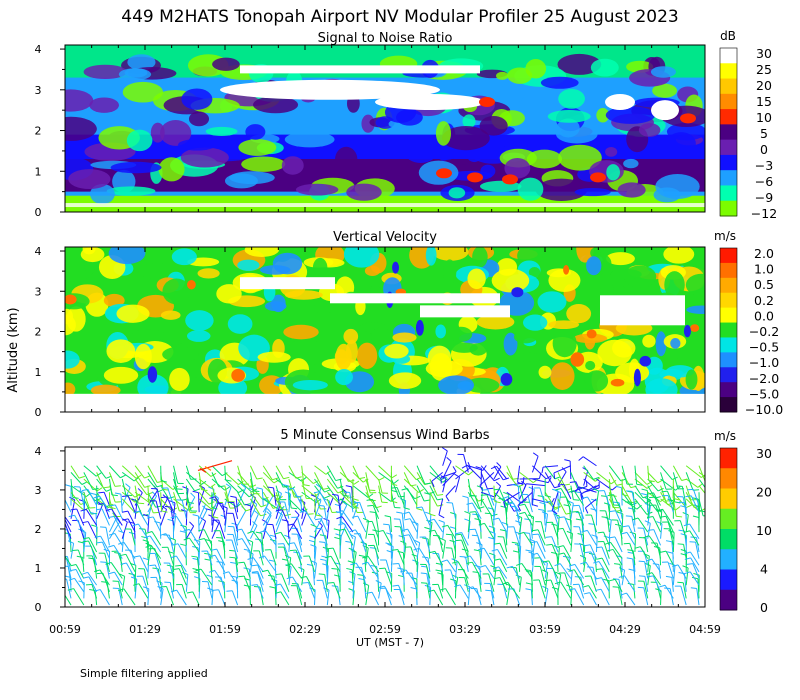 Image resolution: width=800 pixels, height=700 pixels. I want to click on y-axis-label: Altitude (km), so click(13, 349).